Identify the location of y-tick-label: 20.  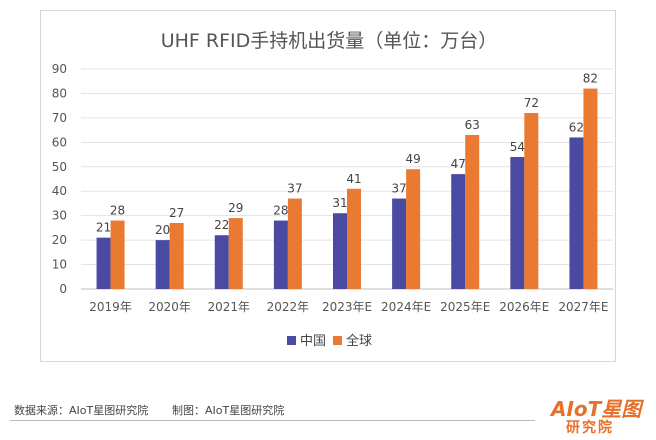
(59, 240).